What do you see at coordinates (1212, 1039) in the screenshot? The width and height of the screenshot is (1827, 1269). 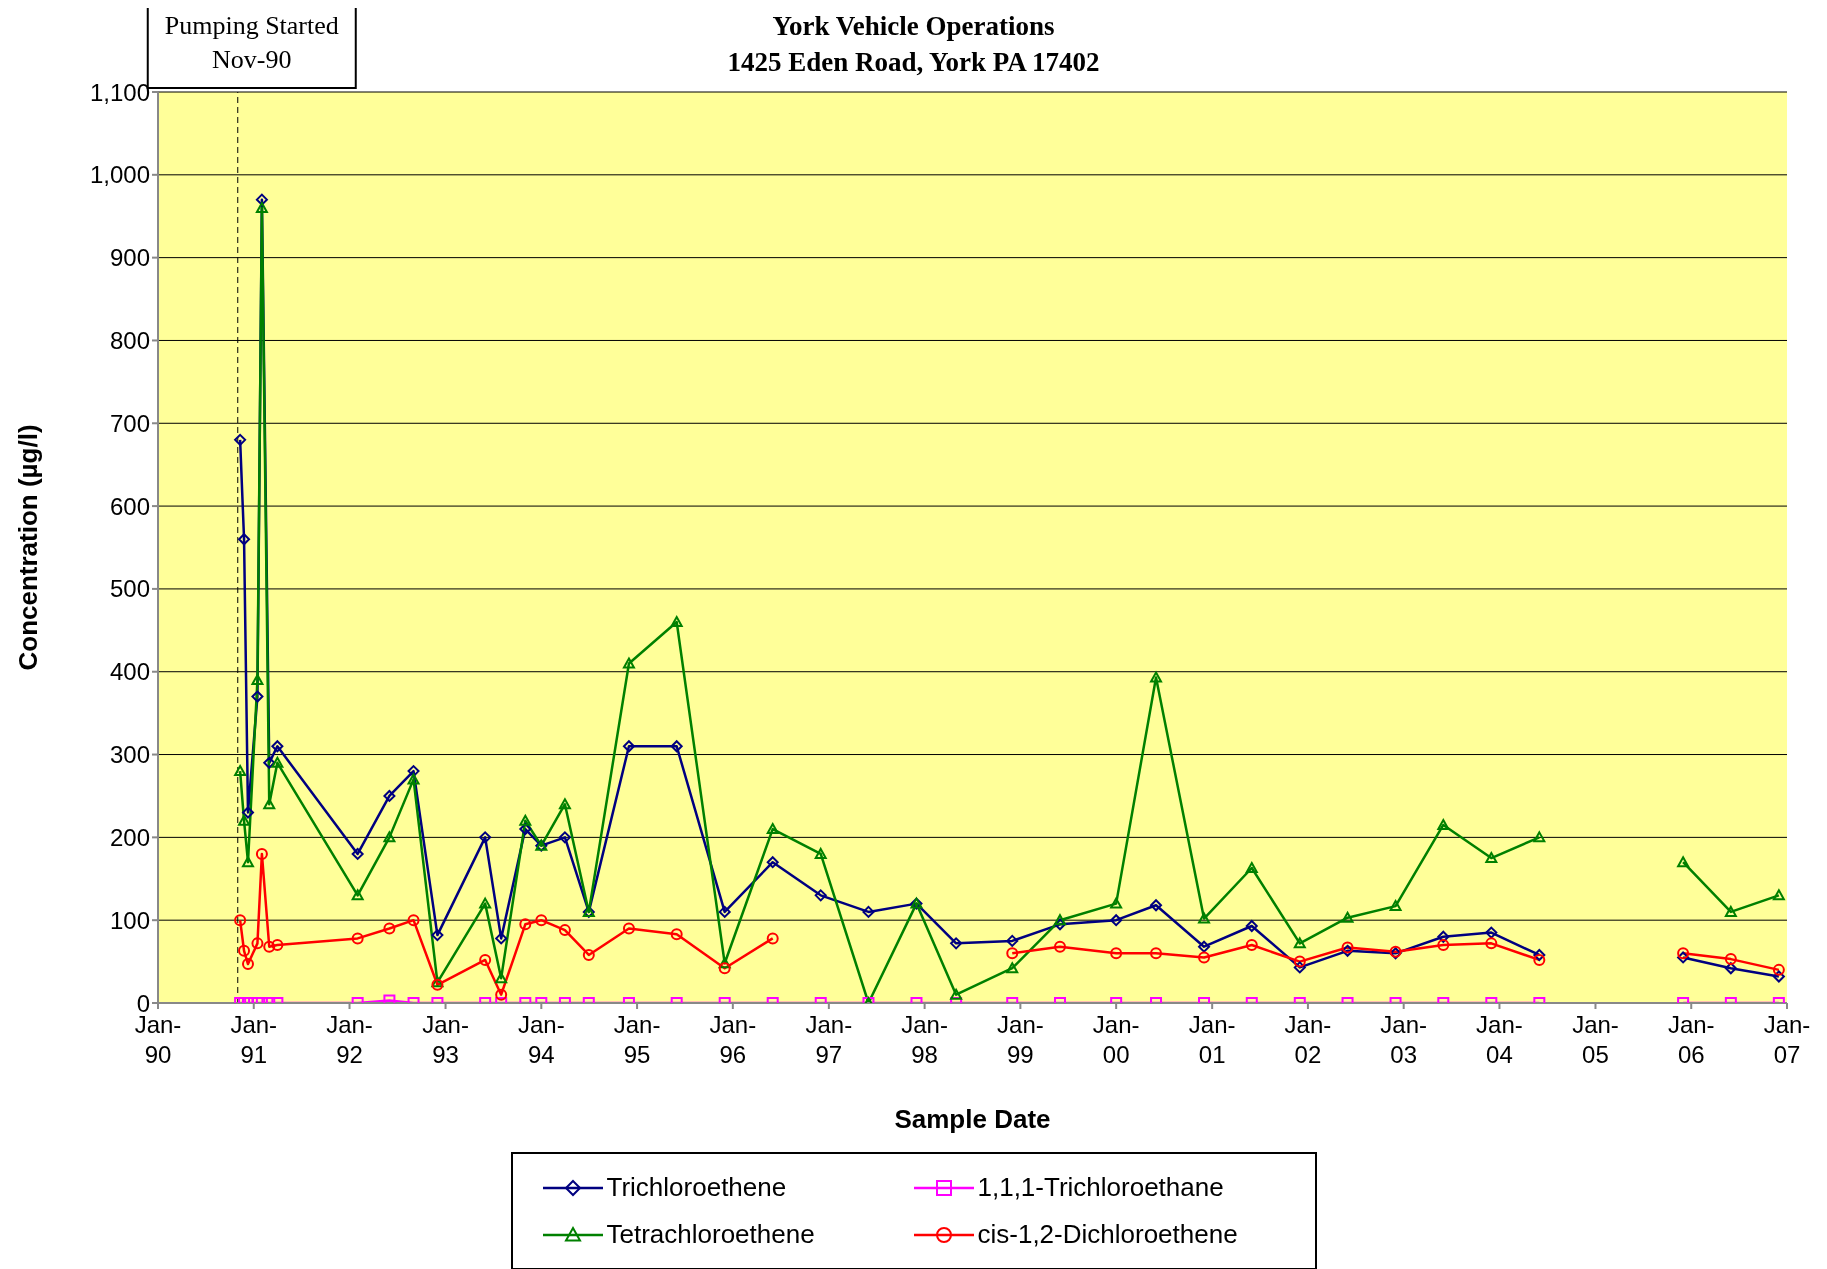 I see `x-tick-label: Jan-01` at bounding box center [1212, 1039].